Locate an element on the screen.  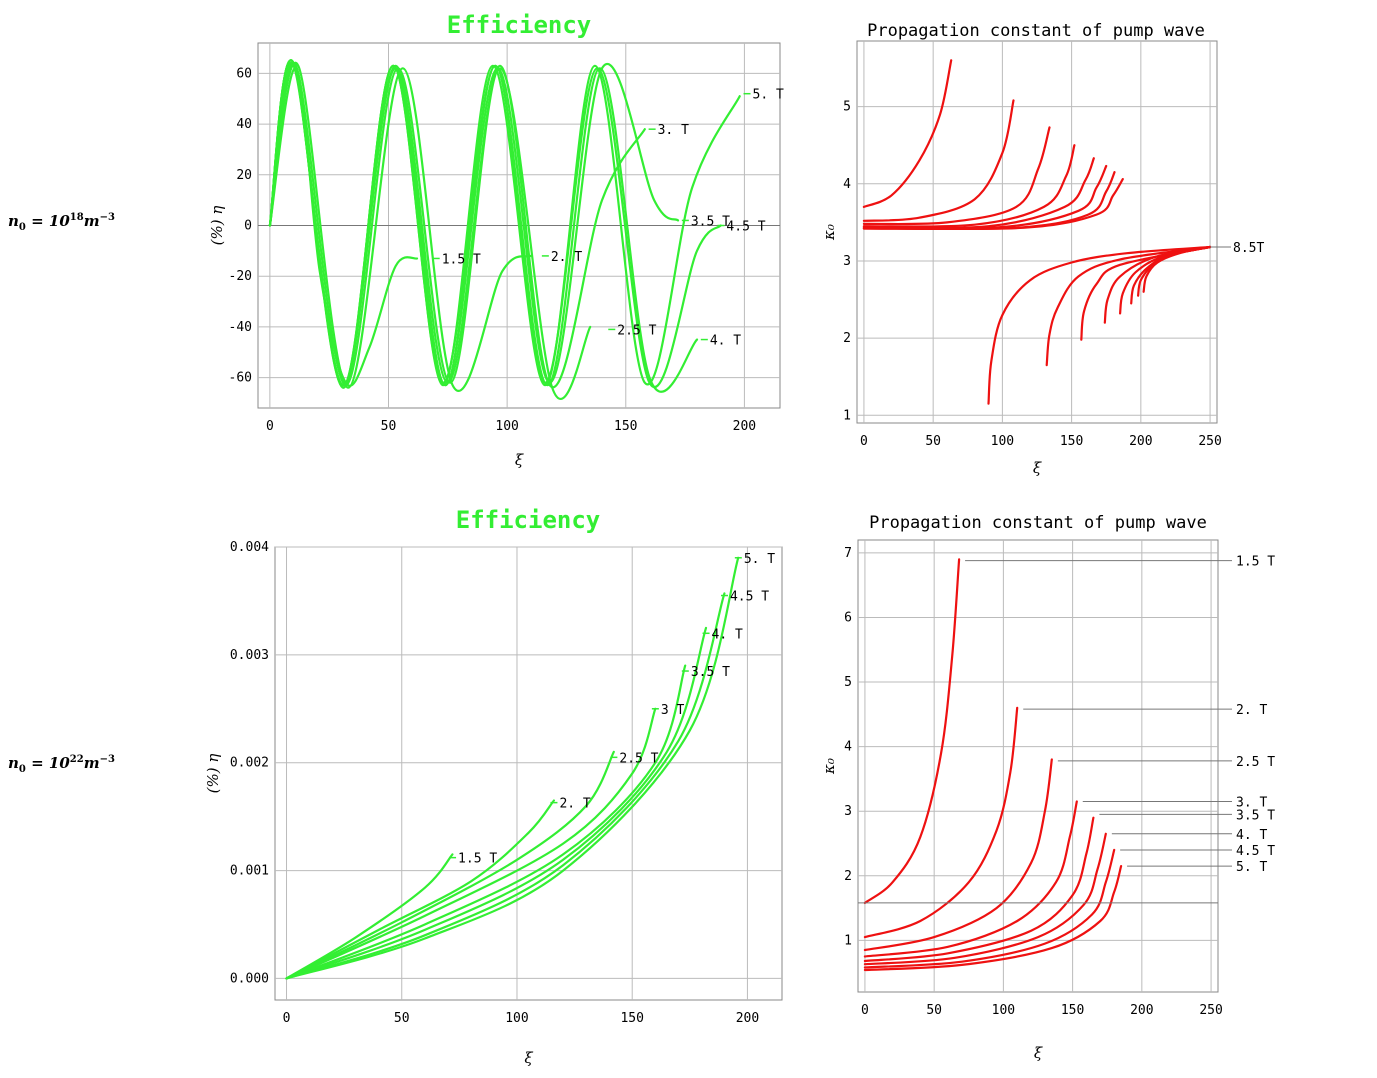
y-tick-label: 2 is located at coordinates (848, 876).